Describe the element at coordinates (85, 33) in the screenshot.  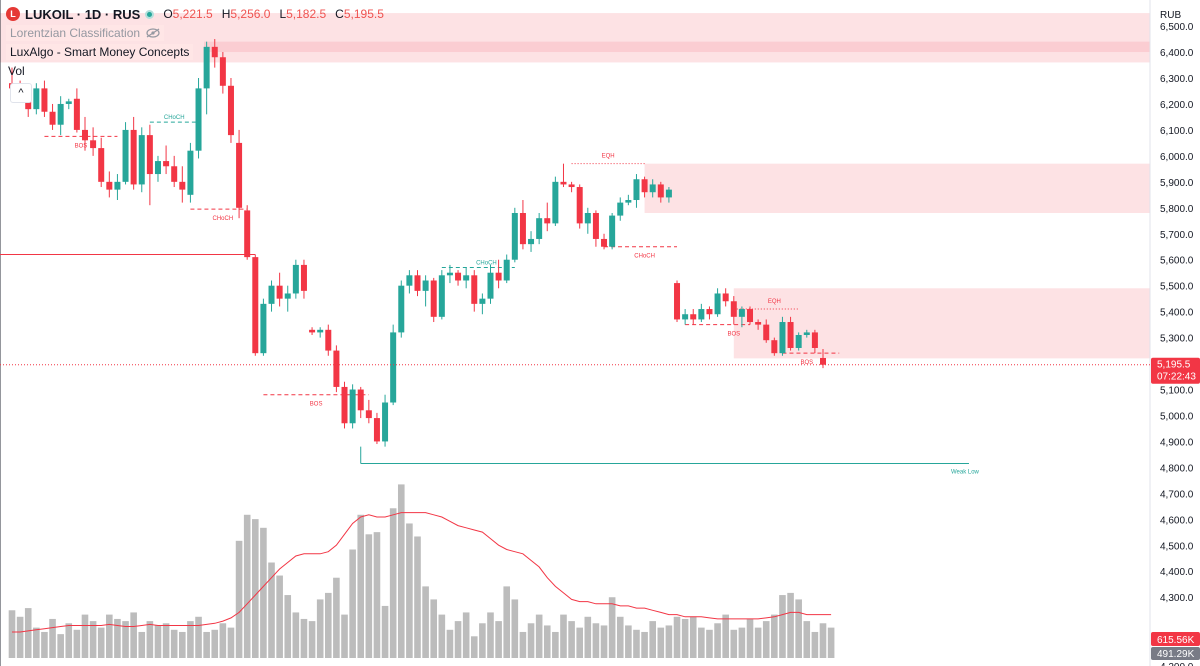
I see `indicator-lorentzian: Lorentzian Classification` at that location.